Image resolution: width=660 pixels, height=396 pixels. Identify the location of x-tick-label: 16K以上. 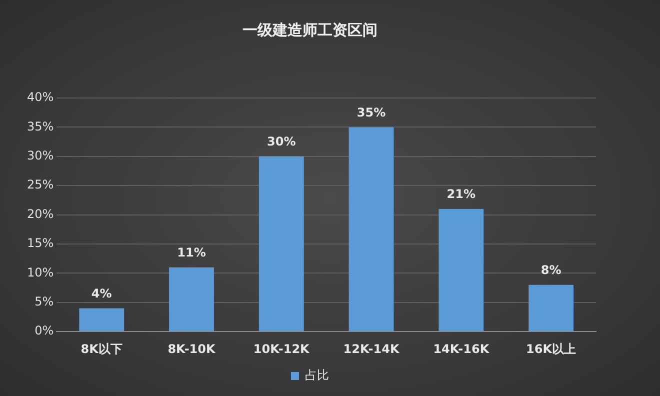
(551, 349).